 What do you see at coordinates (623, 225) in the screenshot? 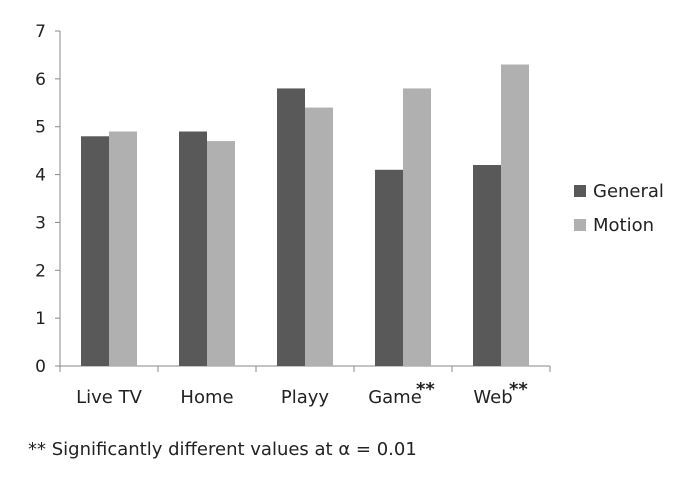
I see `legend-label-motion: Motion` at bounding box center [623, 225].